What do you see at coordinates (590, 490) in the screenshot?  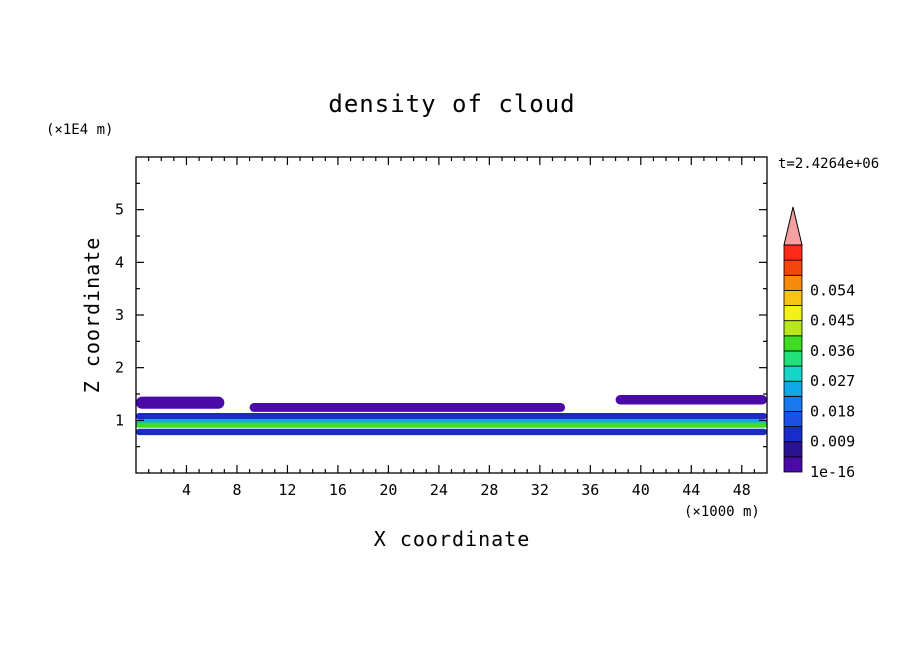 I see `x-tick-label: 36` at bounding box center [590, 490].